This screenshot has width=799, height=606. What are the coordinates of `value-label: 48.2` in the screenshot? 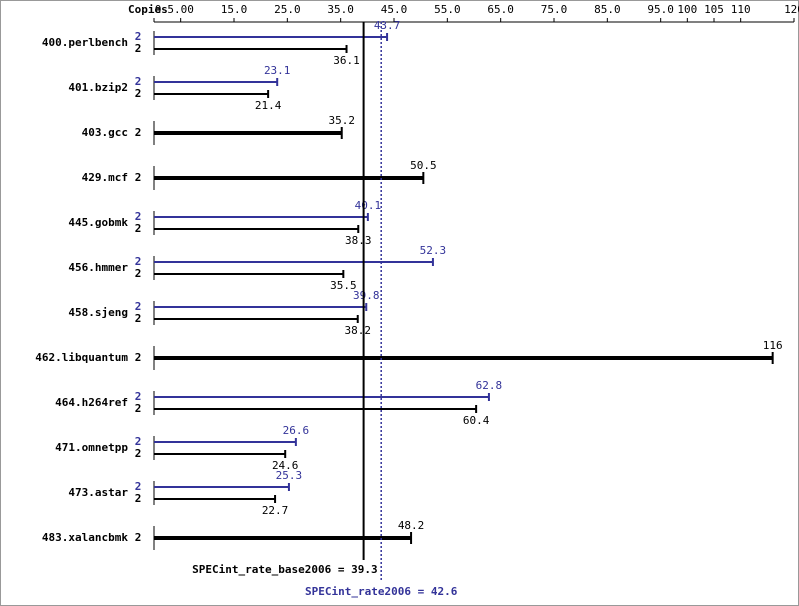 It's located at (411, 525).